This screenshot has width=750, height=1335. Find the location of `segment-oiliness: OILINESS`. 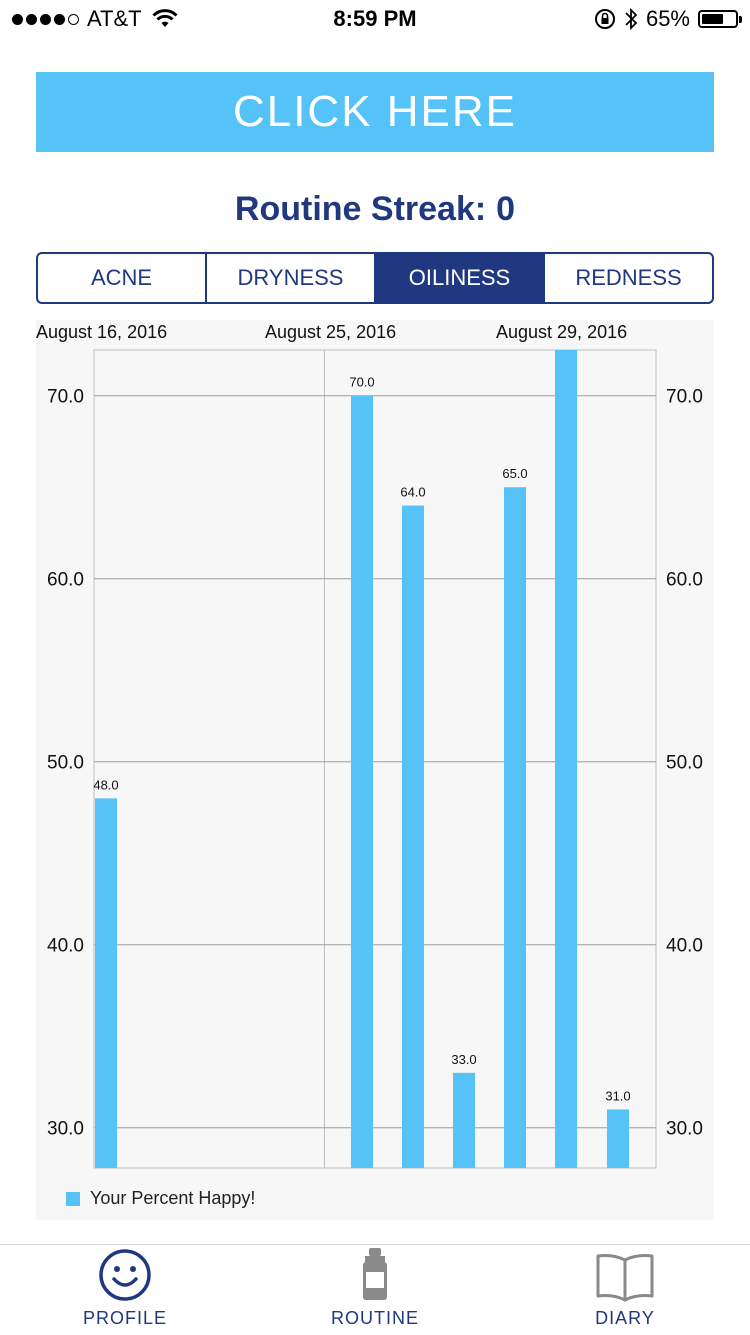

segment-oiliness: OILINESS is located at coordinates (460, 278).